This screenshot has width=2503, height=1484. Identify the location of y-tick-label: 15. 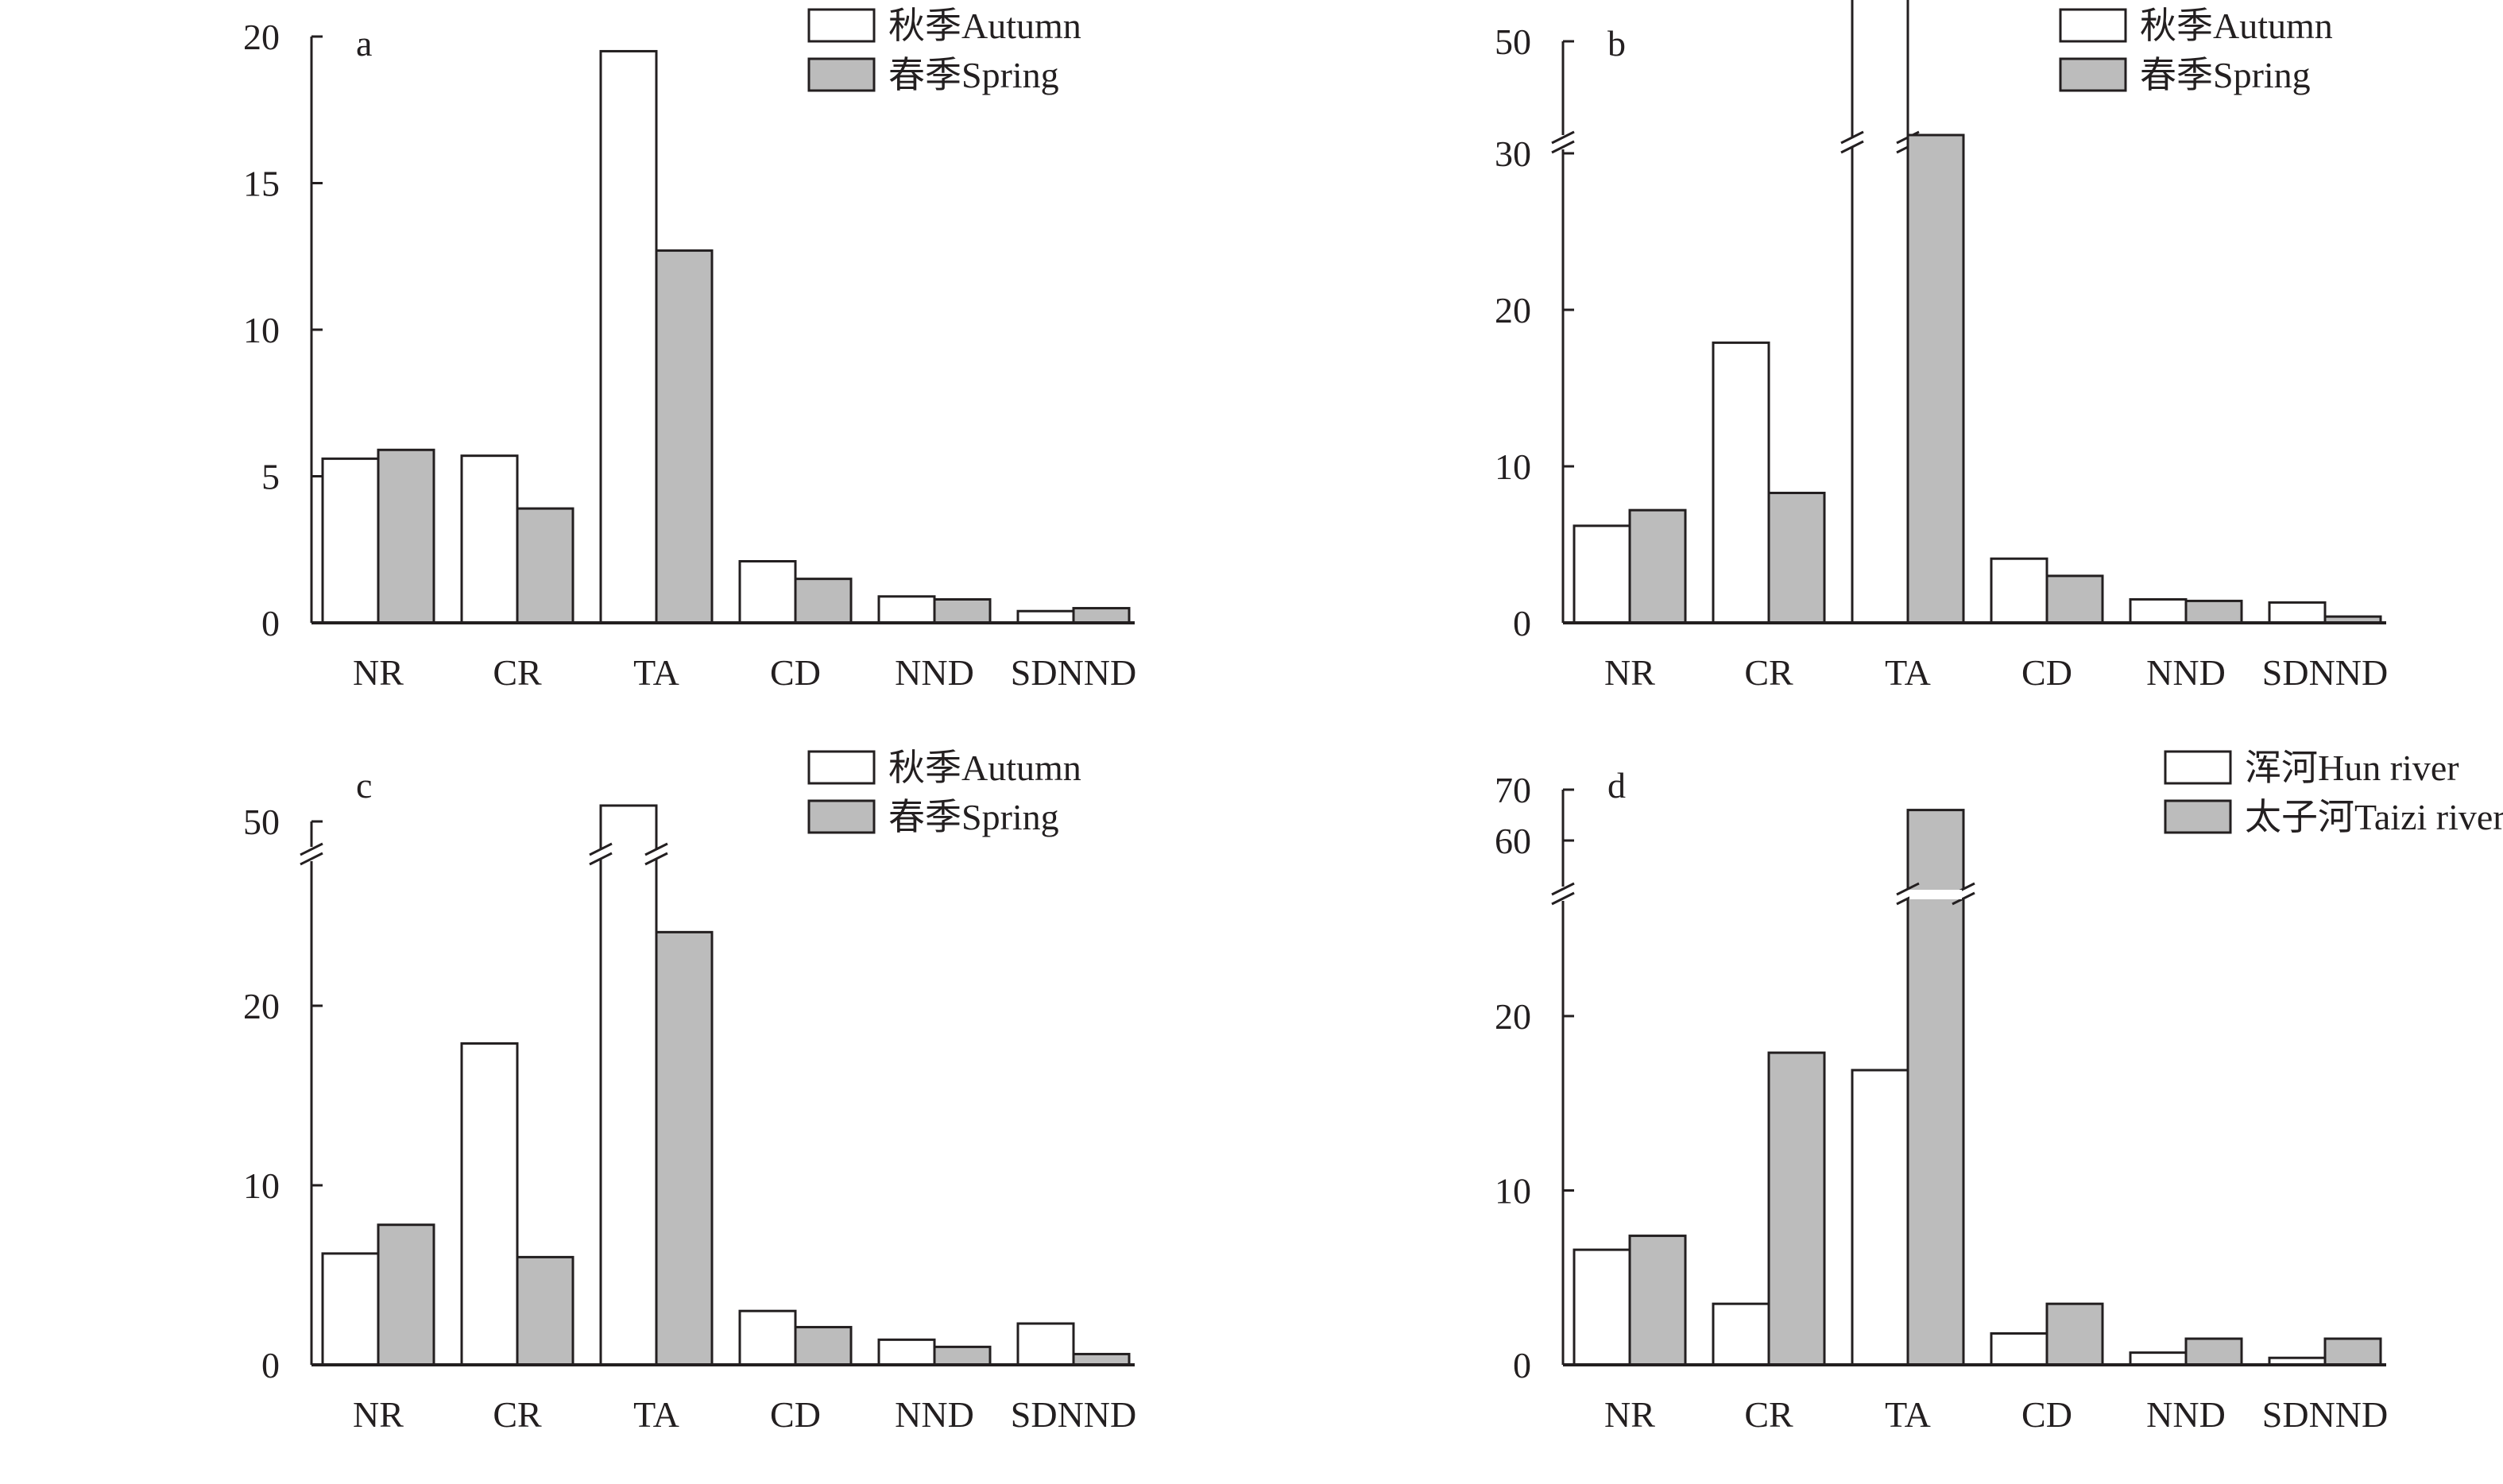
(261, 184).